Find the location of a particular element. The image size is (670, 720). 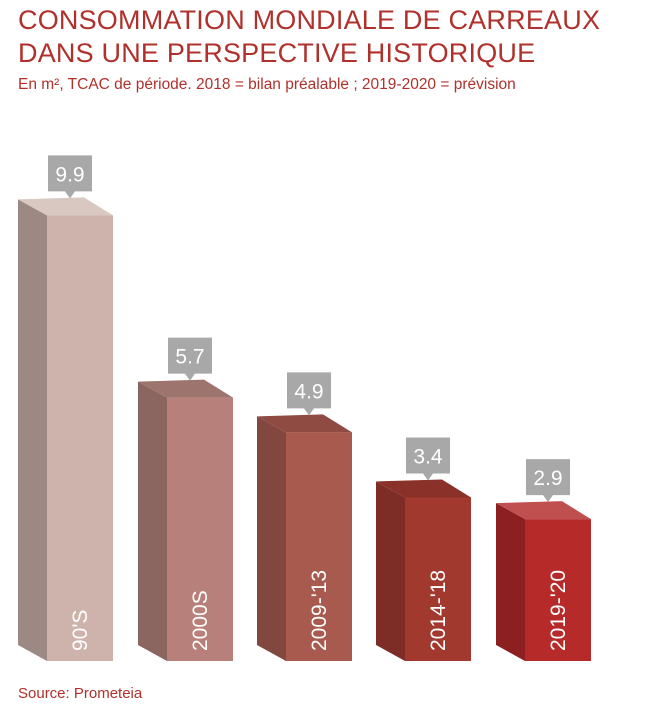

category-label: 2000S is located at coordinates (200, 620).